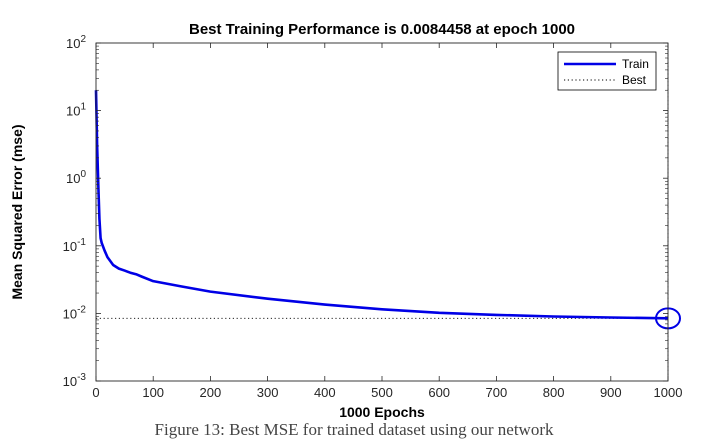  I want to click on x-tick-label: 800, so click(554, 392).